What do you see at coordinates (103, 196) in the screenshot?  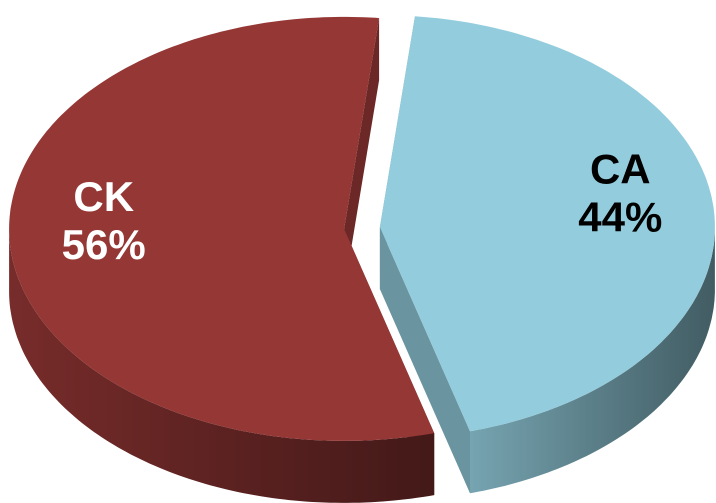 I see `slice-category-label: CK` at bounding box center [103, 196].